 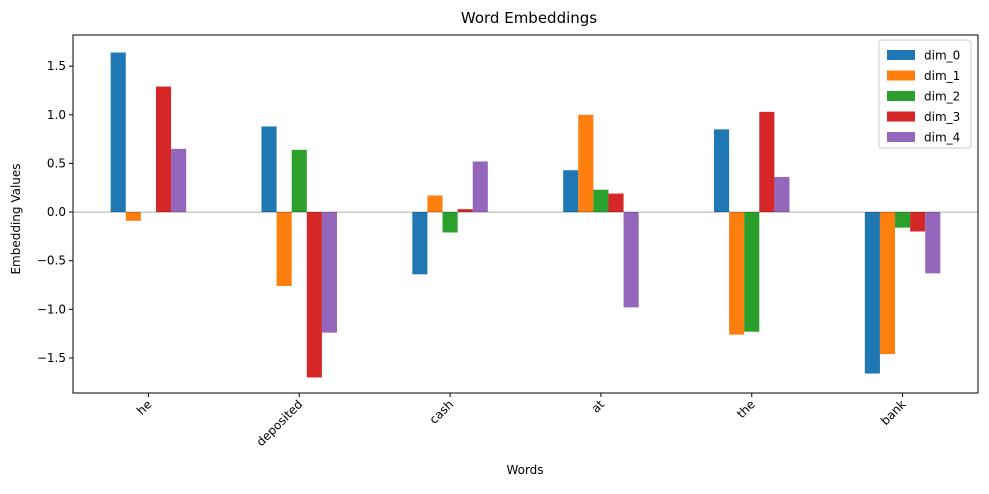 What do you see at coordinates (942, 97) in the screenshot?
I see `legend-label-dim_2: dim_2` at bounding box center [942, 97].